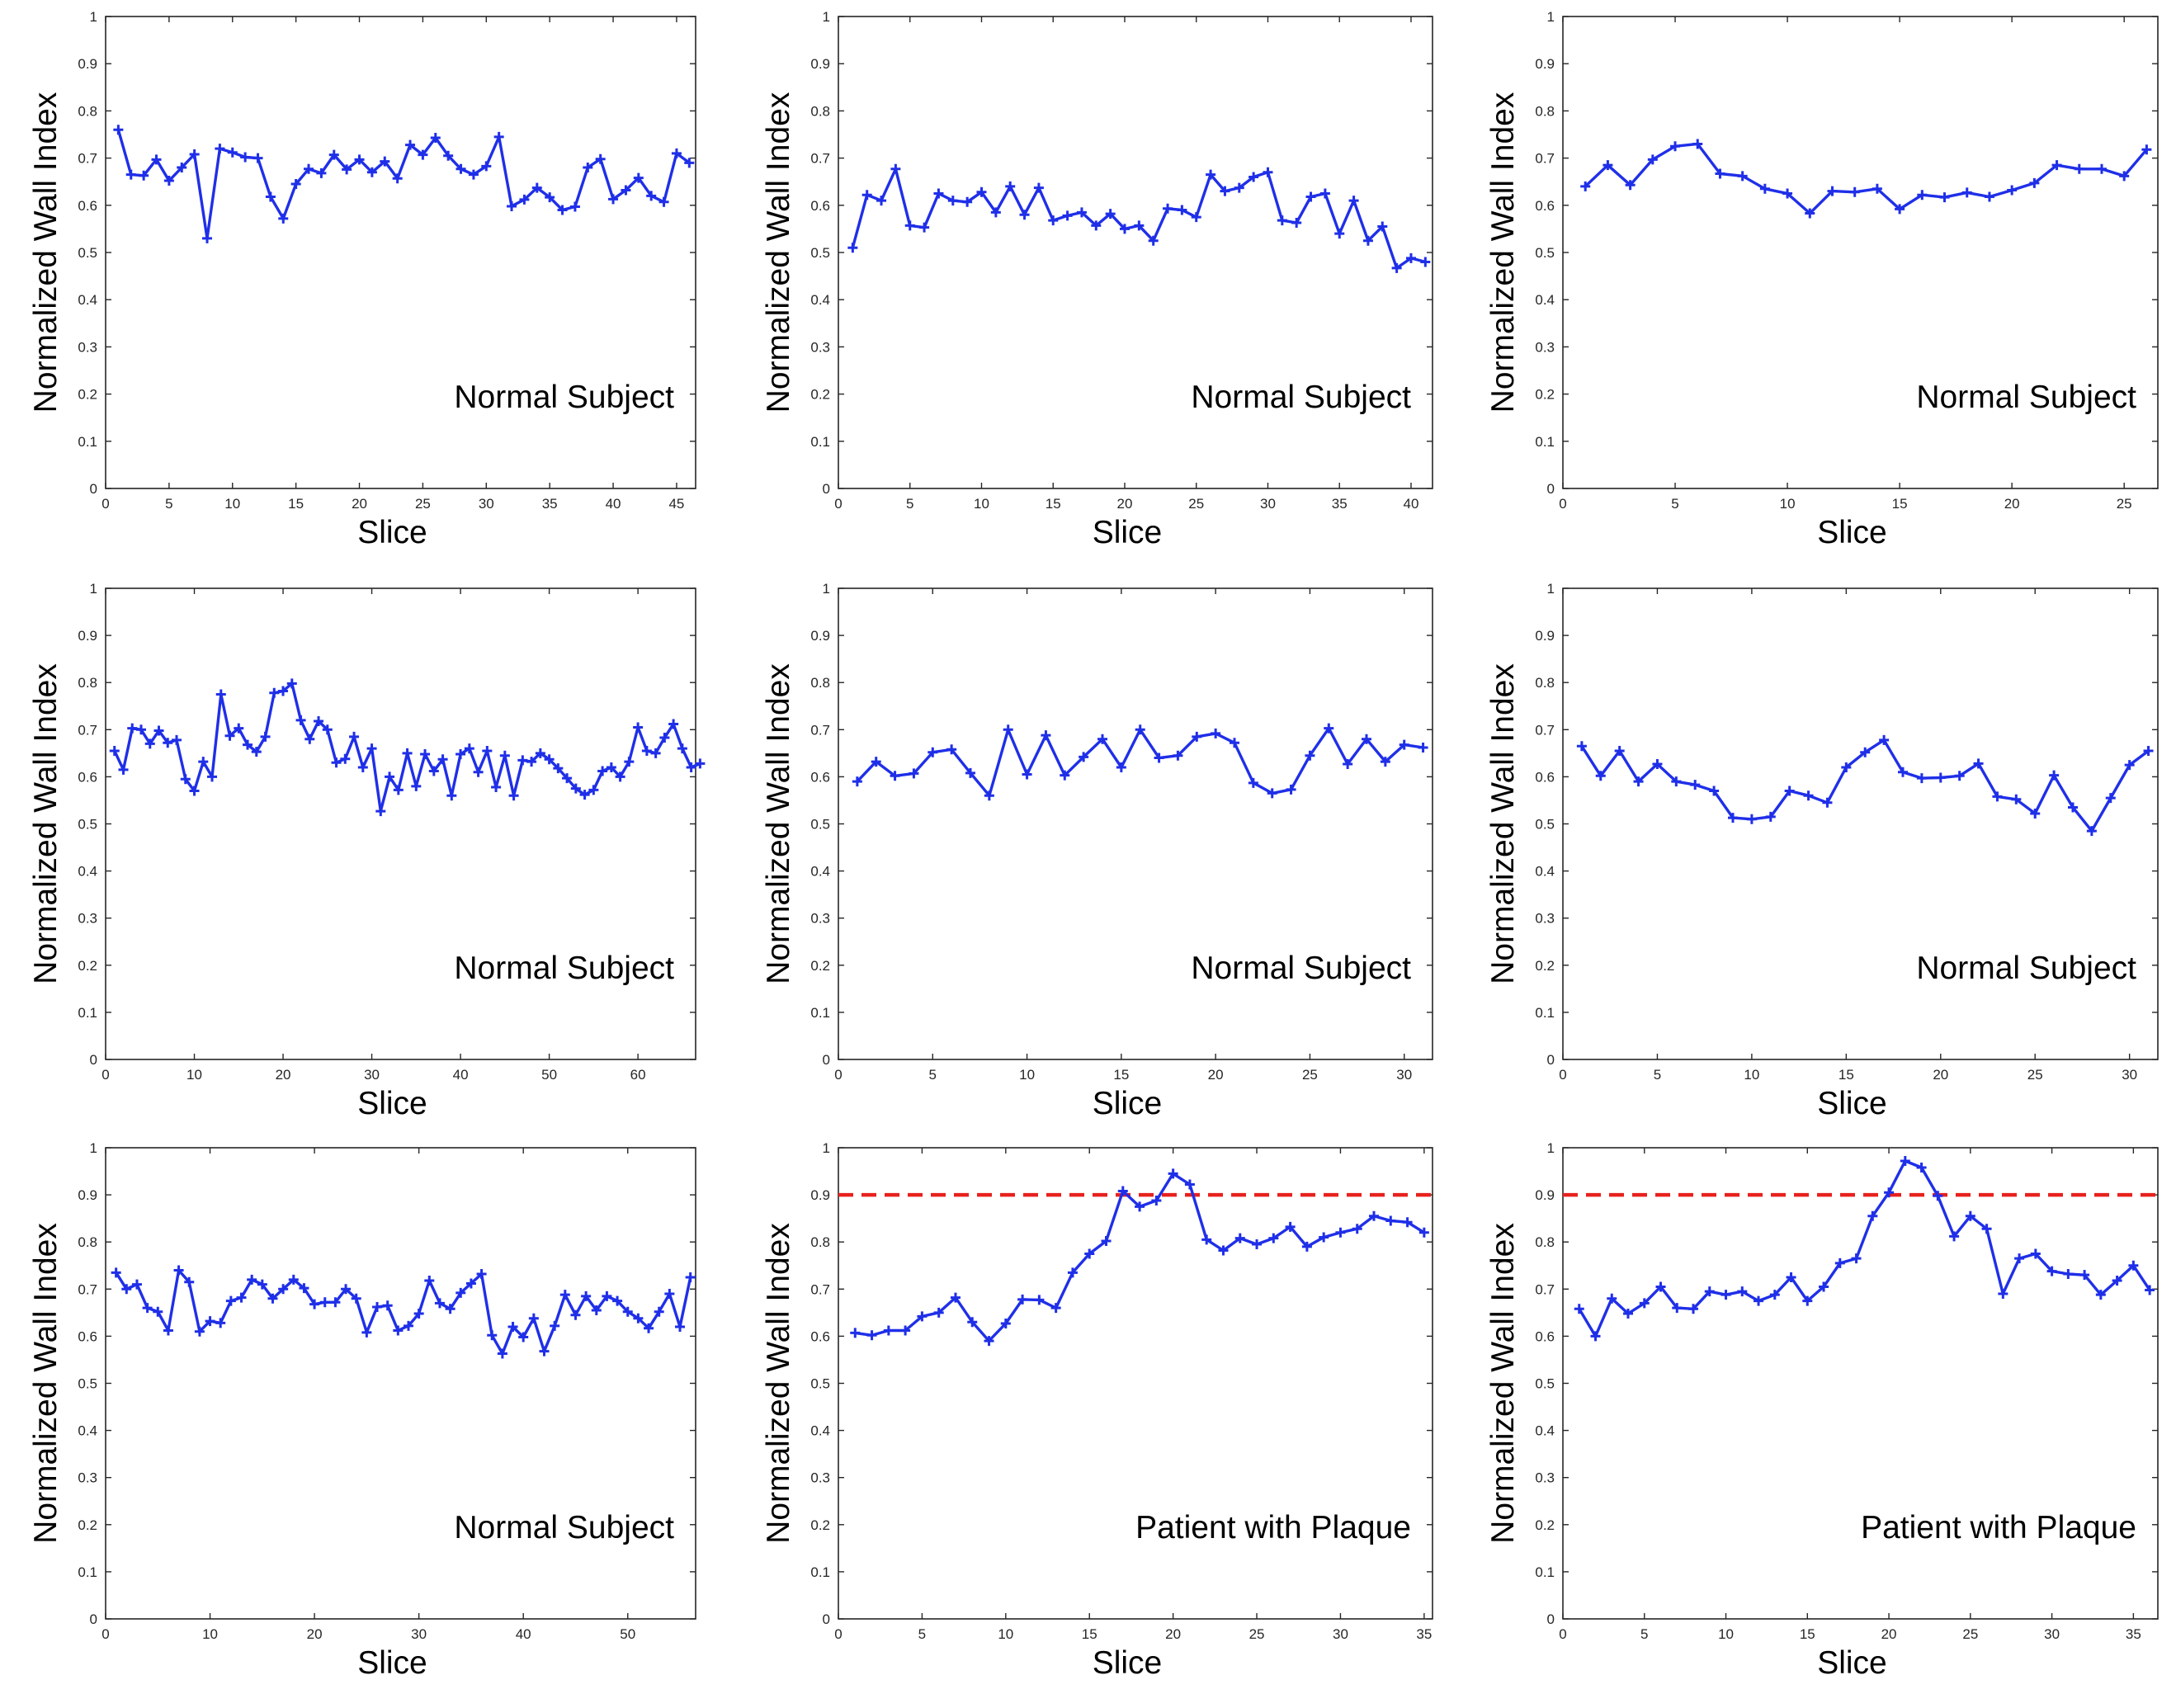 The height and width of the screenshot is (1708, 2176). I want to click on y-tick-label: 0.7, so click(820, 159).